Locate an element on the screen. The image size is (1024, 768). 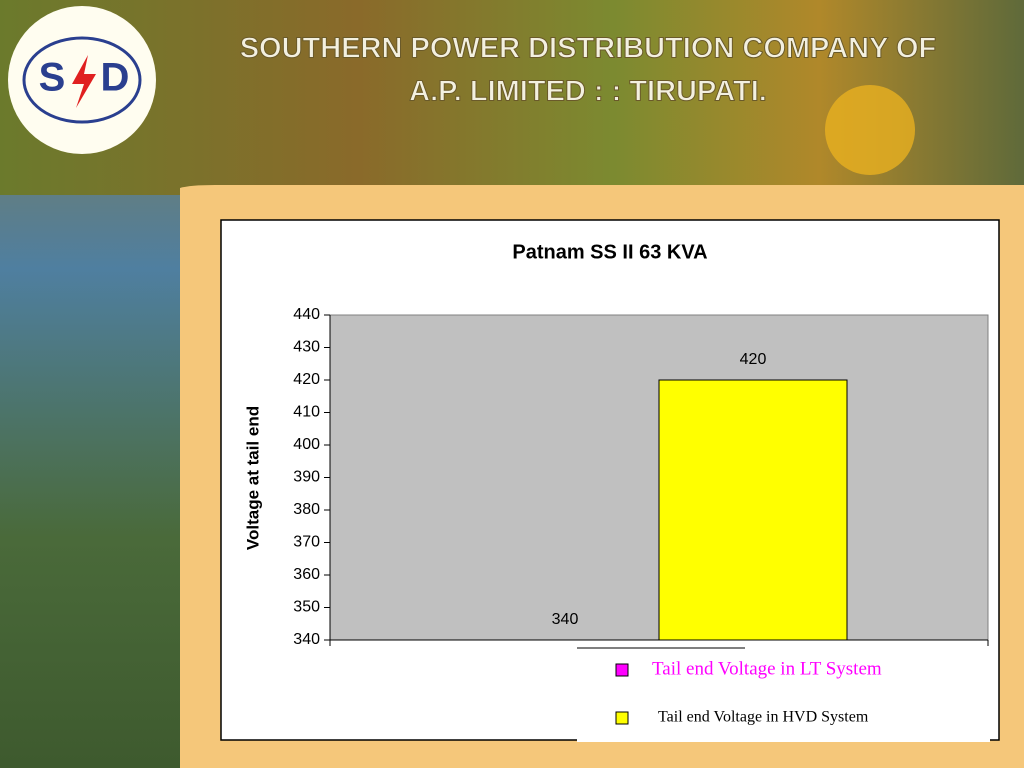
y-tick-label: 380 is located at coordinates (306, 509).